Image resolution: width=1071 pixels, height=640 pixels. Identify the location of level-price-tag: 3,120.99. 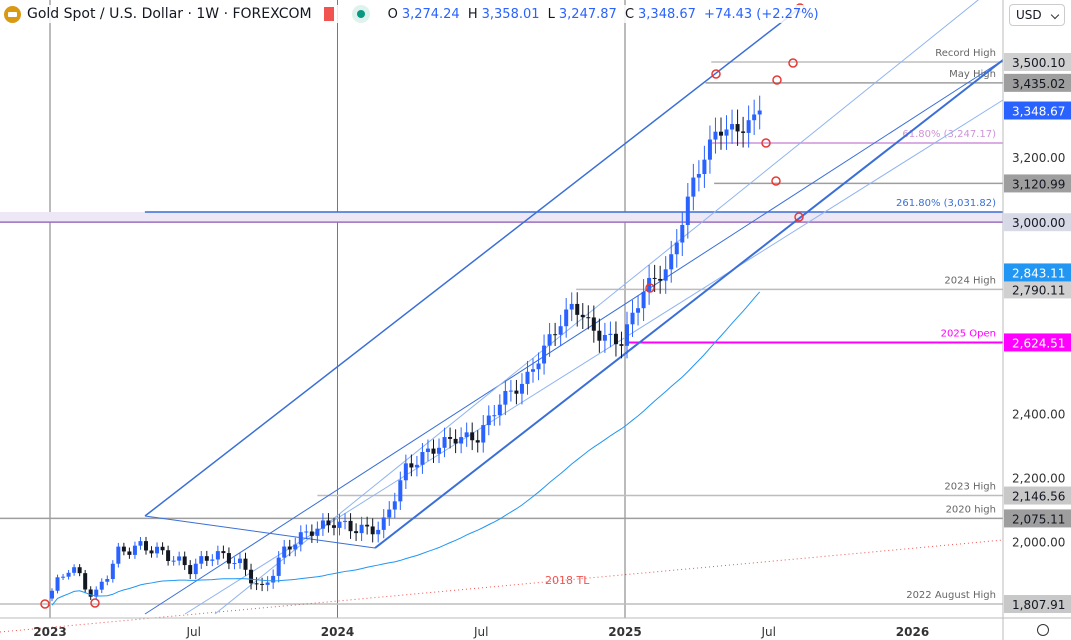
(1038, 184).